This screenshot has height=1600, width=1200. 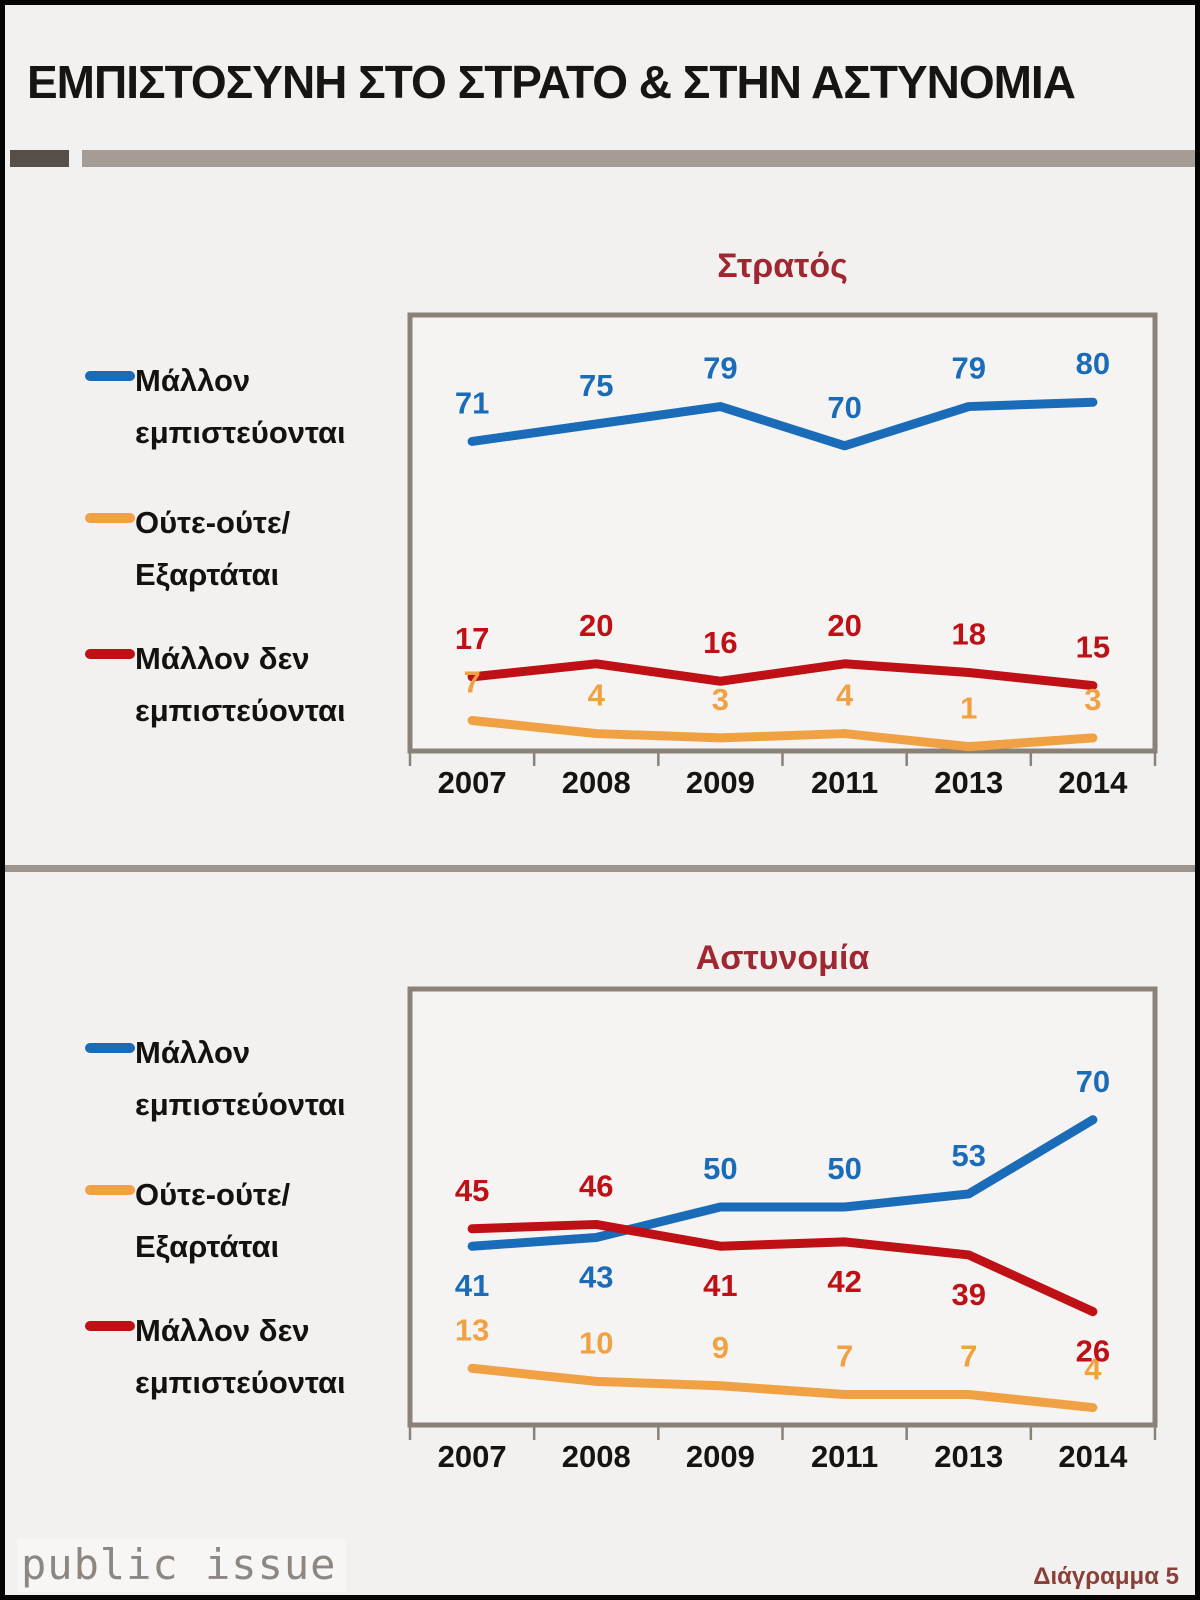 I want to click on value-label: 9, so click(x=720, y=1347).